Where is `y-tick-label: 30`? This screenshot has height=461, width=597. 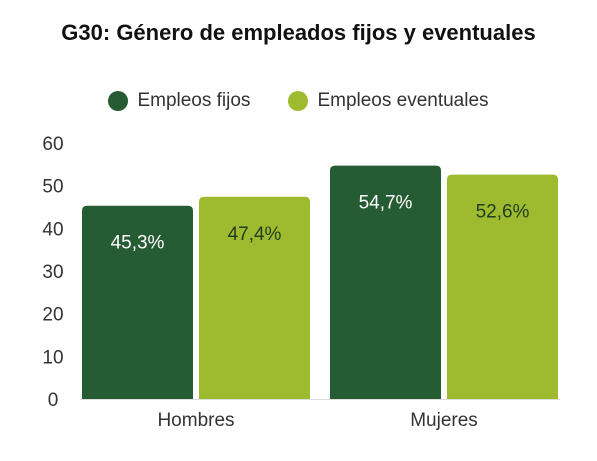
y-tick-label: 30 is located at coordinates (52, 272).